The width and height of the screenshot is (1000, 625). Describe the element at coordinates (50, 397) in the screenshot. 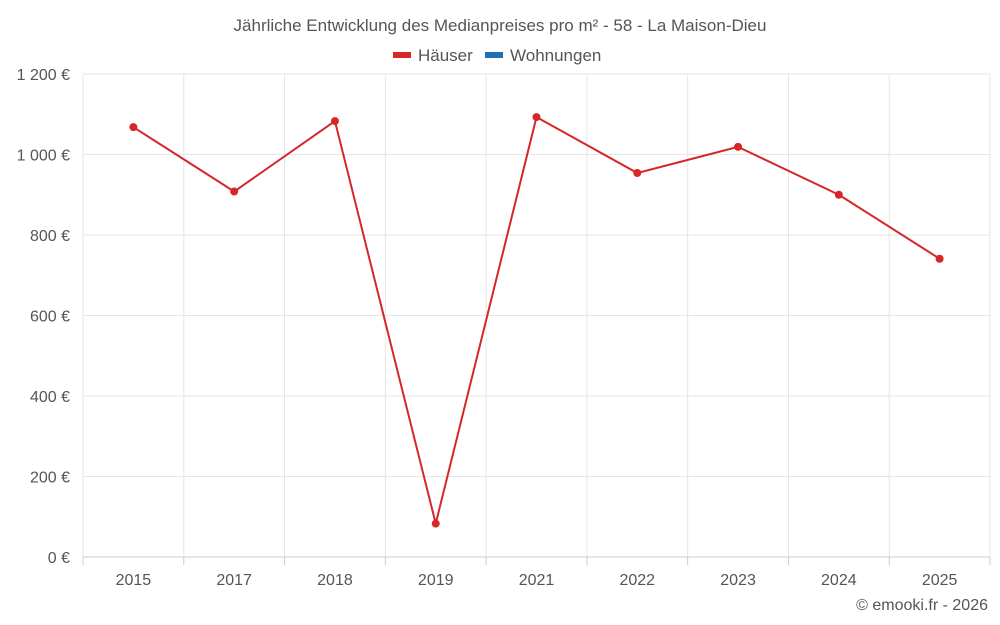

I see `y-tick-label: 400 €` at that location.